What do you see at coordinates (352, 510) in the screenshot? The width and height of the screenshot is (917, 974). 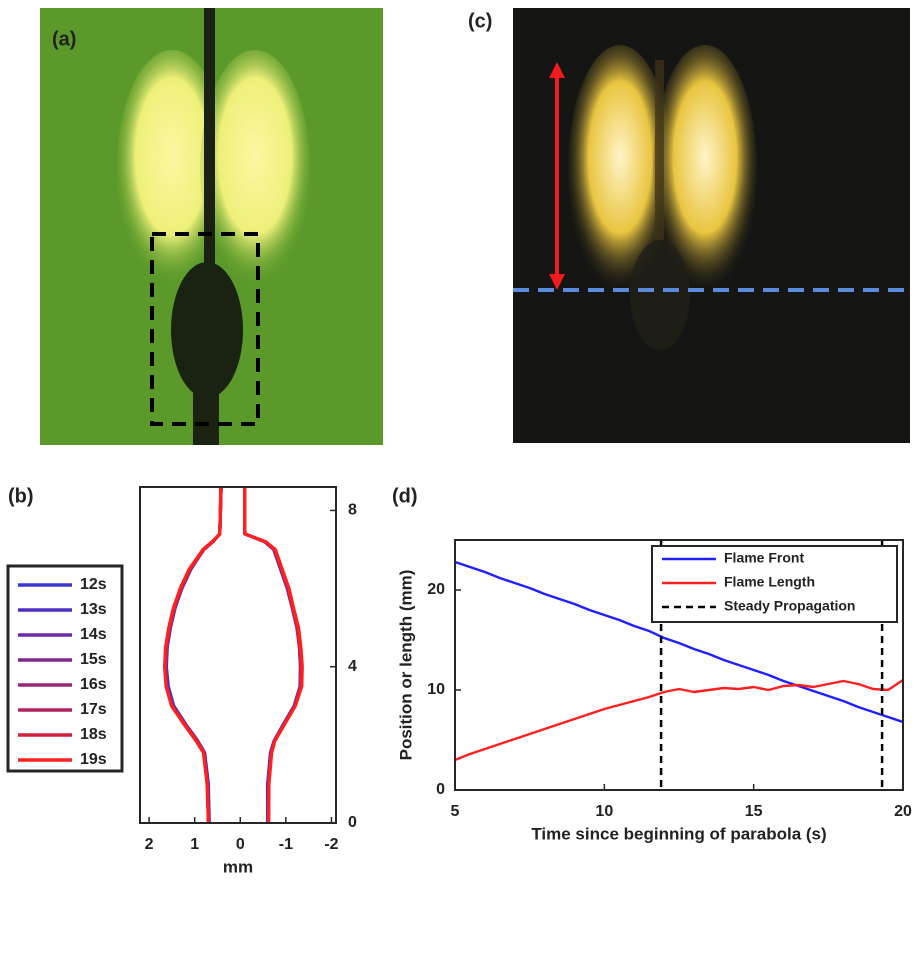 I see `y-tick-label: 8` at bounding box center [352, 510].